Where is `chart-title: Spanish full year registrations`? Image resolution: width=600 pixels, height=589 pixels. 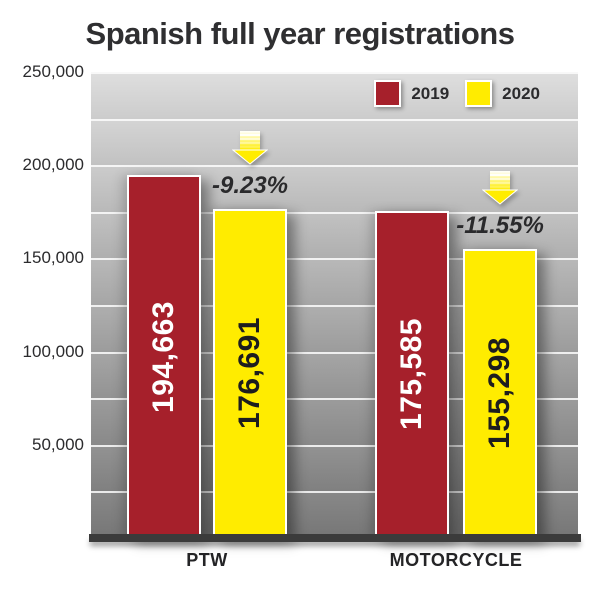 chart-title: Spanish full year registrations is located at coordinates (300, 33).